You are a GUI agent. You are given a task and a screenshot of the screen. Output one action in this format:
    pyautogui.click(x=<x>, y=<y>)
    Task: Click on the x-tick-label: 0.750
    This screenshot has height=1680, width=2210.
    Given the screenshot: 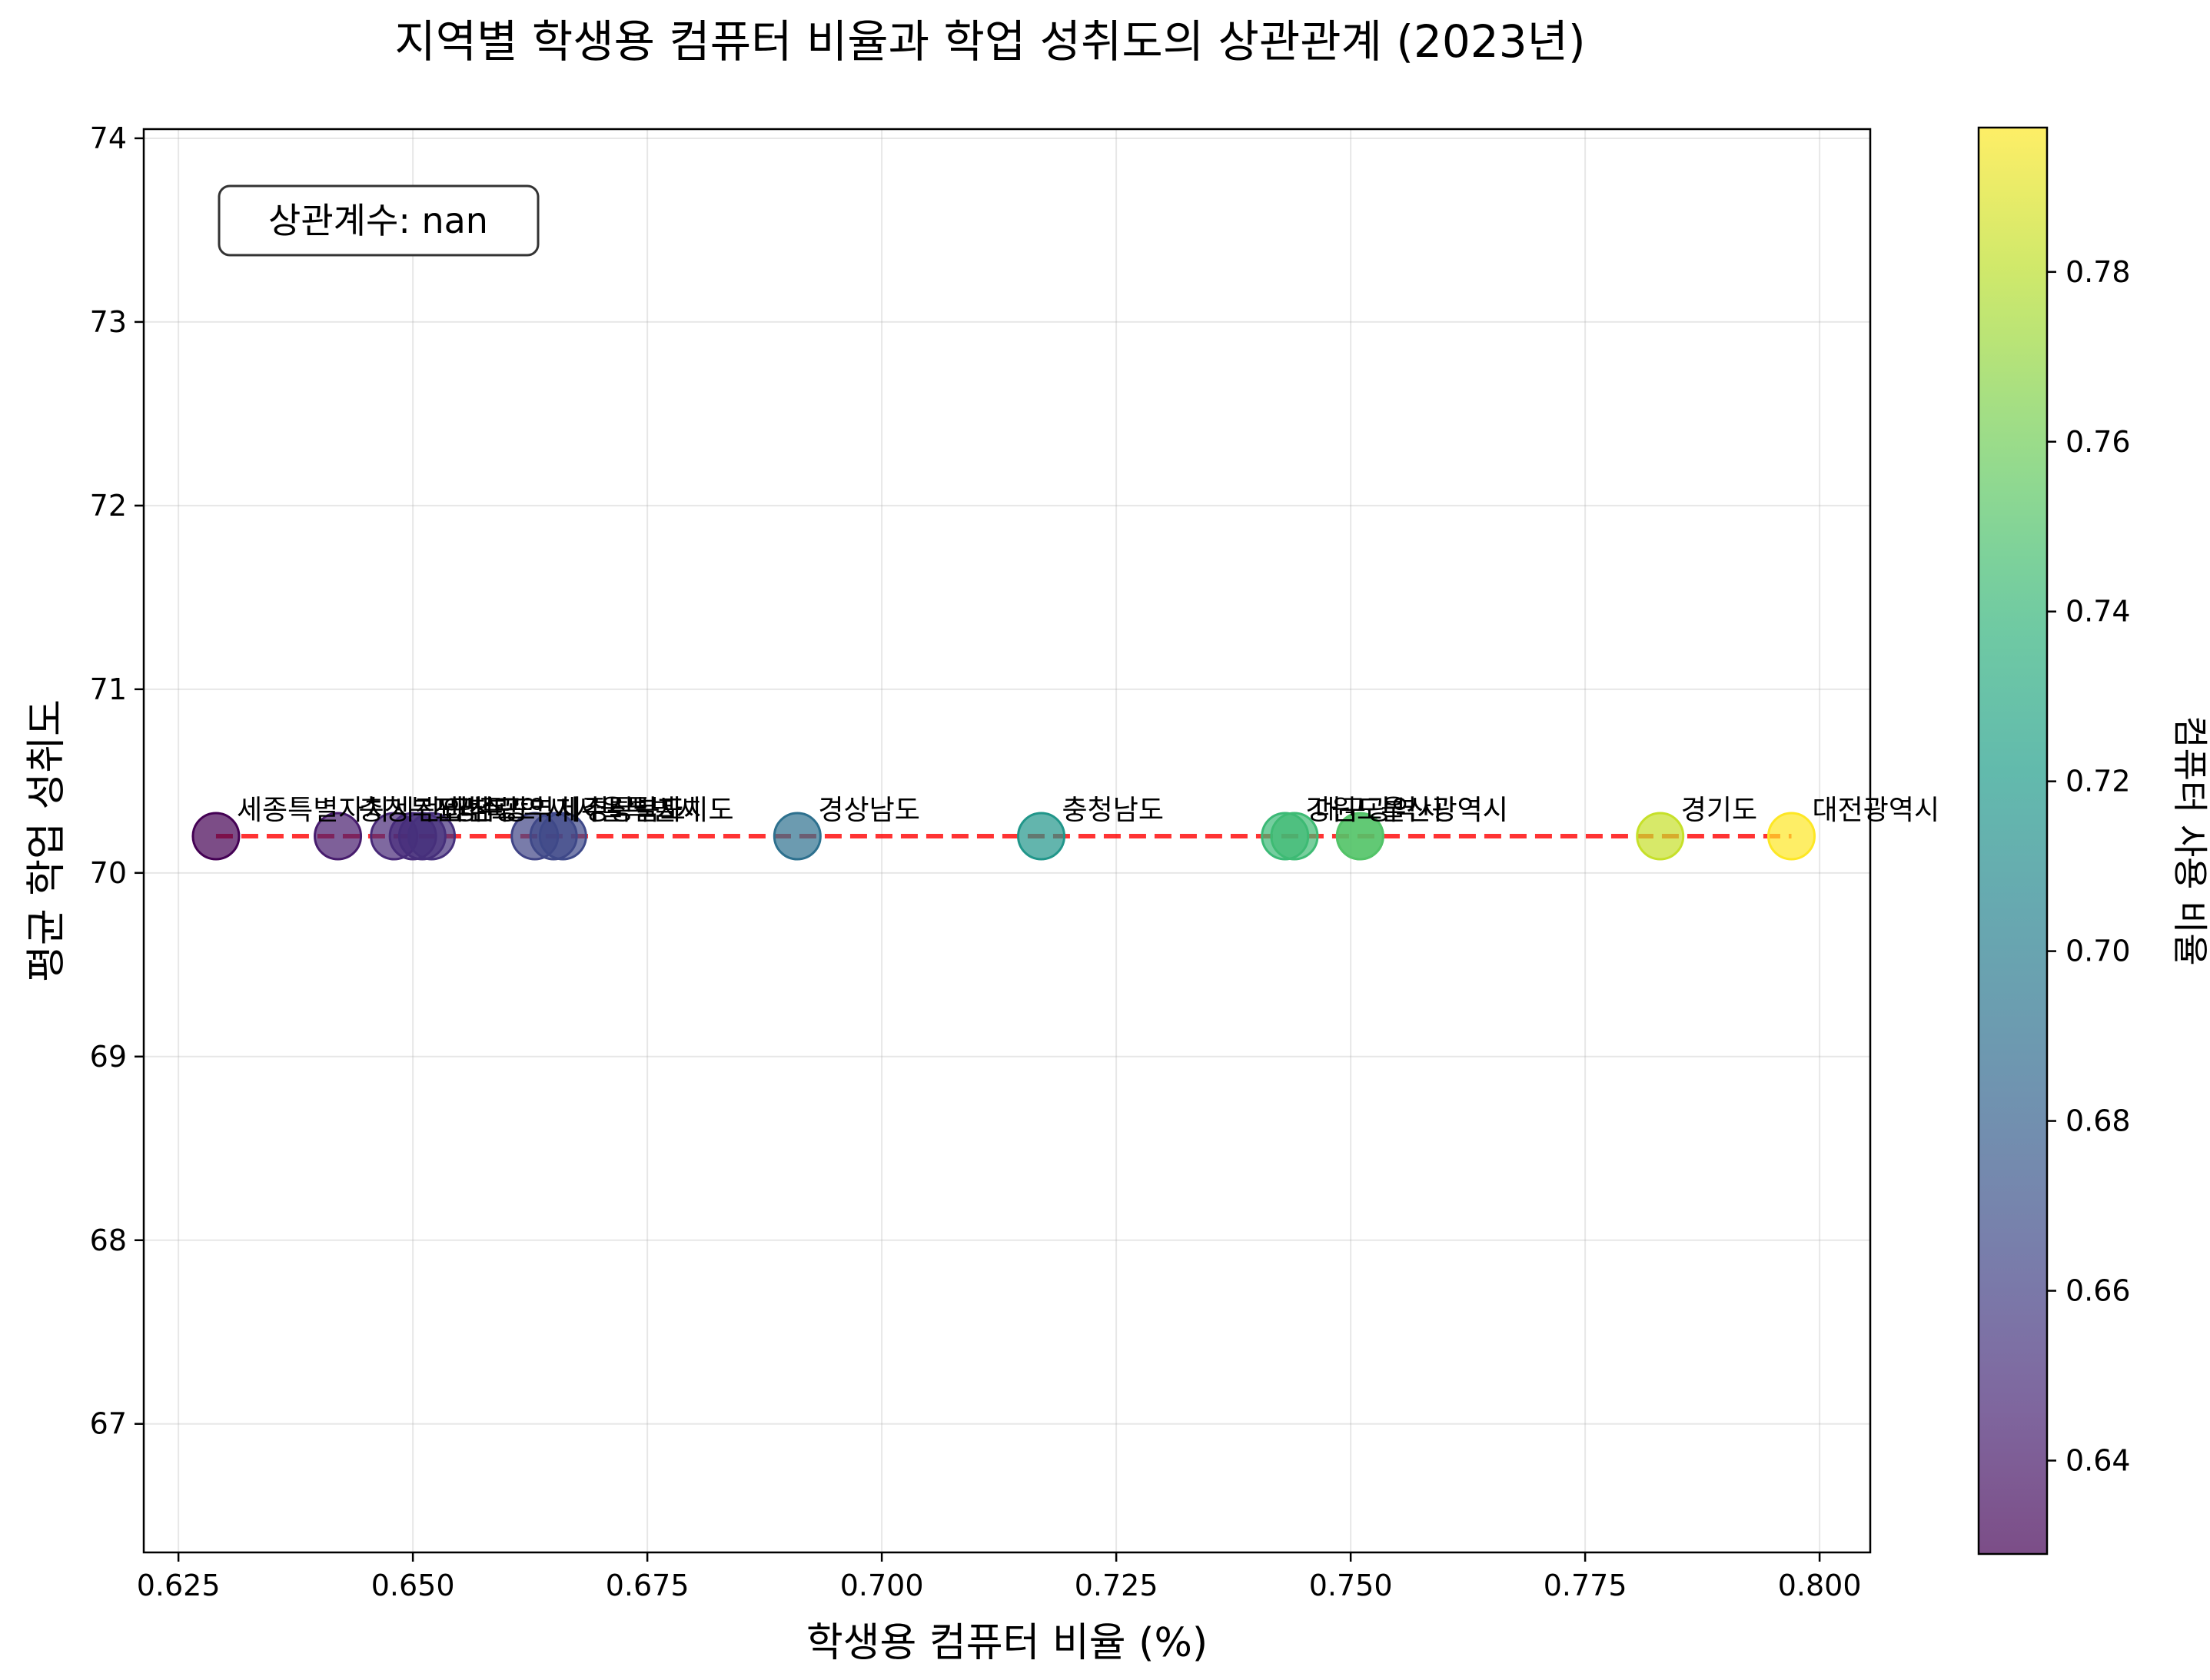 What is the action you would take?
    pyautogui.click(x=1351, y=1585)
    